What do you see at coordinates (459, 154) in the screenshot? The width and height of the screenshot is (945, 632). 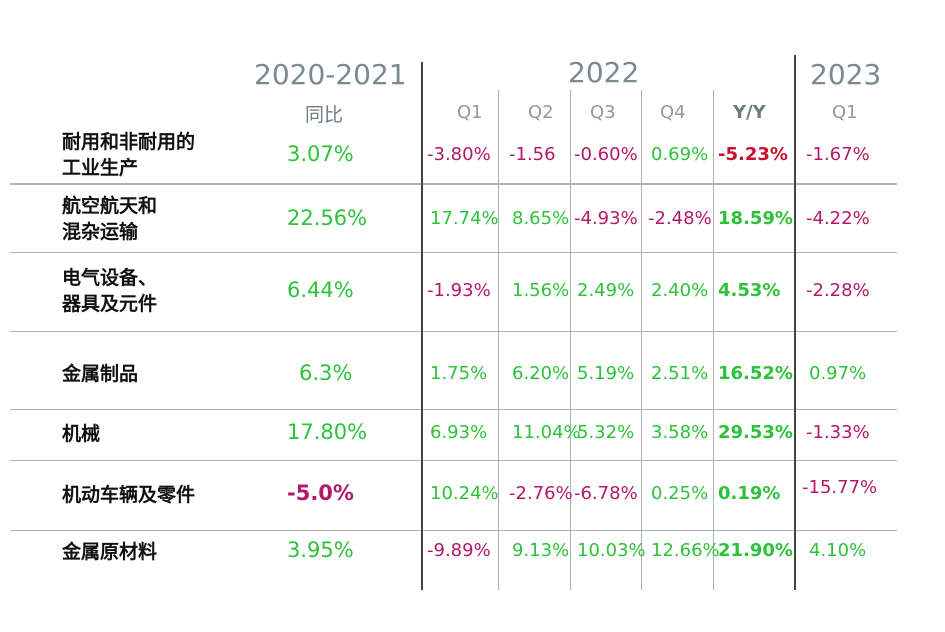 I see `cell-q1: -3.80%` at bounding box center [459, 154].